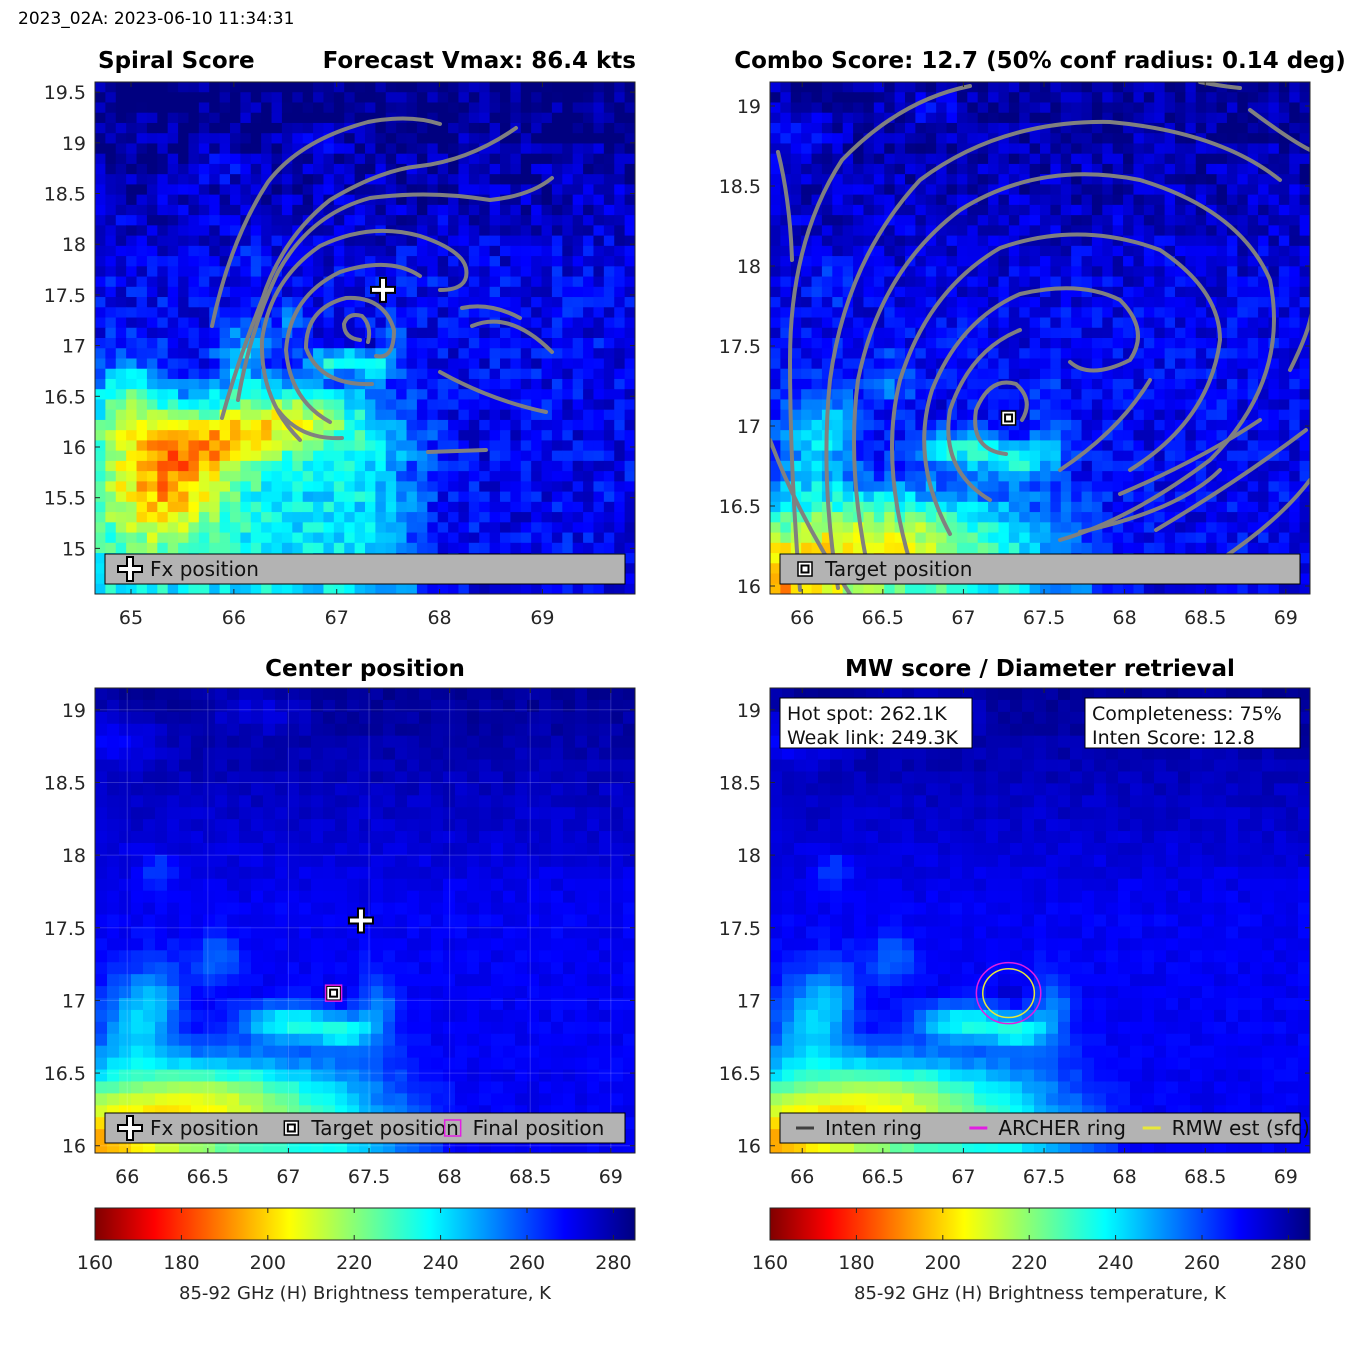 This screenshot has width=1350, height=1350. What do you see at coordinates (326, 222) in the screenshot?
I see `contour-line` at bounding box center [326, 222].